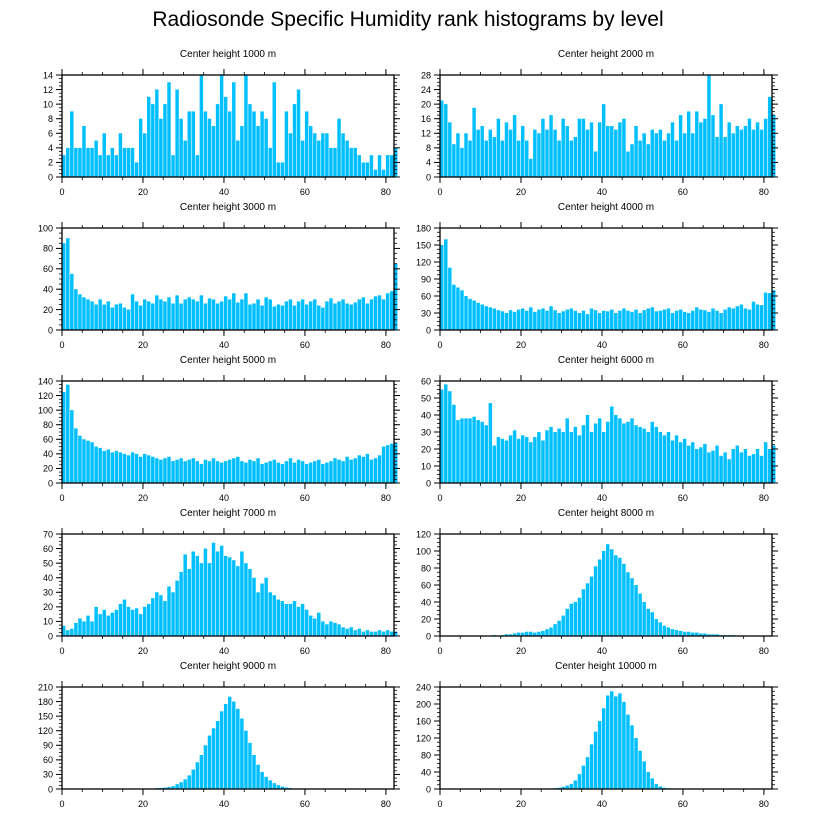 The width and height of the screenshot is (816, 824). What do you see at coordinates (228, 207) in the screenshot?
I see `panel-title: Center height 3000 m` at bounding box center [228, 207].